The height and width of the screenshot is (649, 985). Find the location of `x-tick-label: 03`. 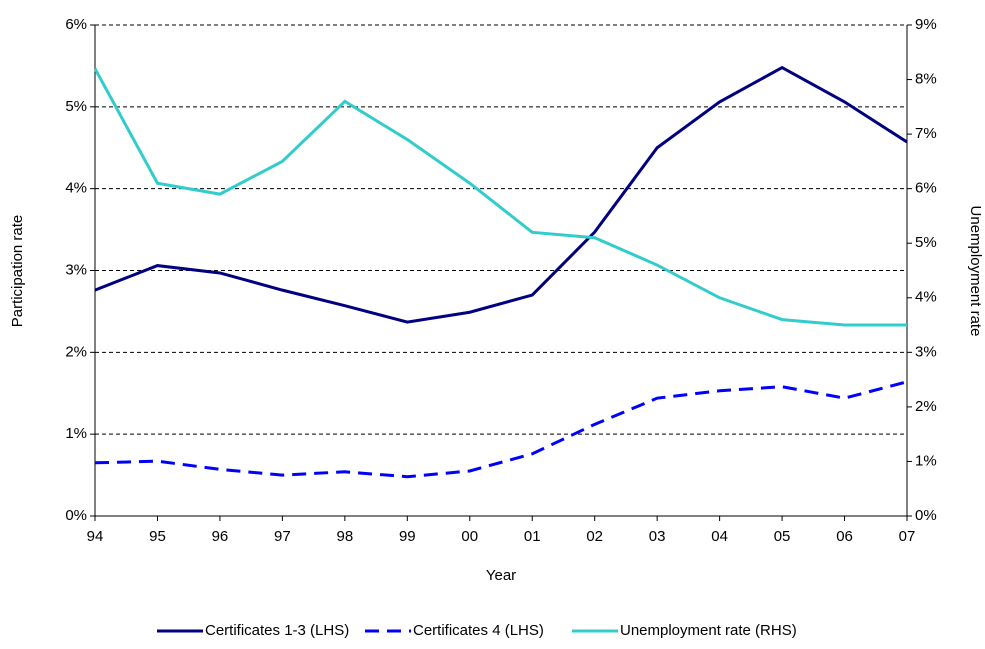

x-tick-label: 03 is located at coordinates (657, 536).